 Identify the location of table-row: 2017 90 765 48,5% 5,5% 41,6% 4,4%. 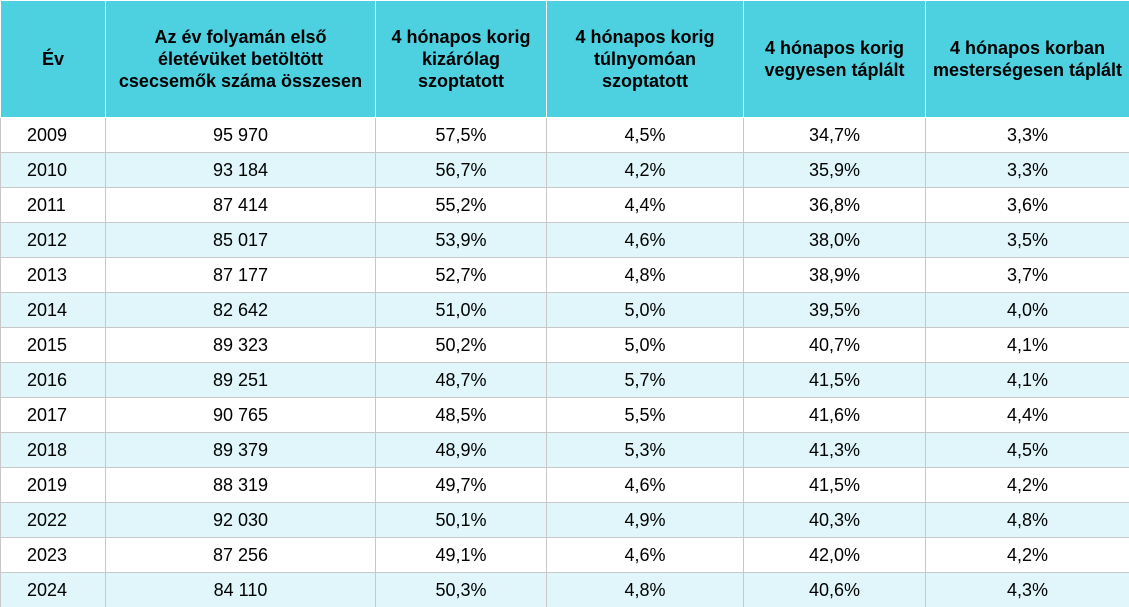
(564, 415).